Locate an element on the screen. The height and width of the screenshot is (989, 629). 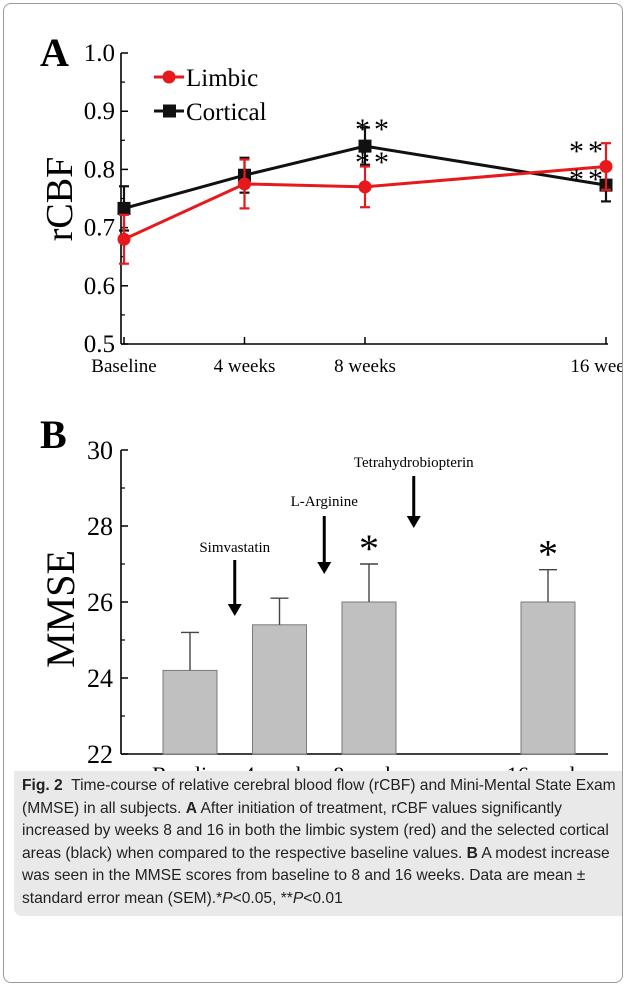
panel-b-label: B is located at coordinates (53, 434).